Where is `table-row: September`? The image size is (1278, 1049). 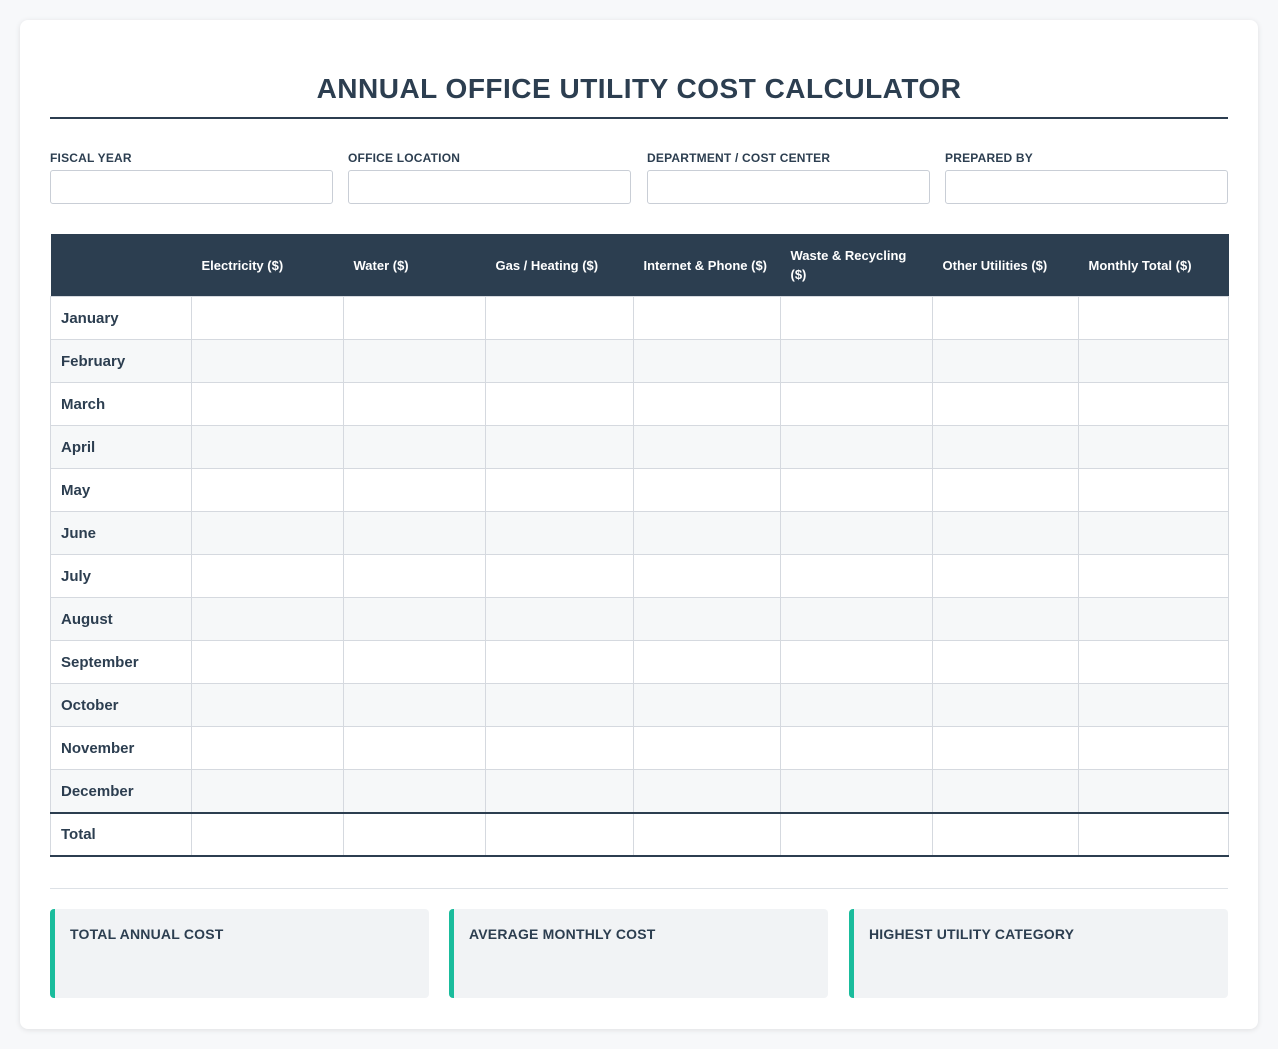
table-row: September is located at coordinates (639, 662).